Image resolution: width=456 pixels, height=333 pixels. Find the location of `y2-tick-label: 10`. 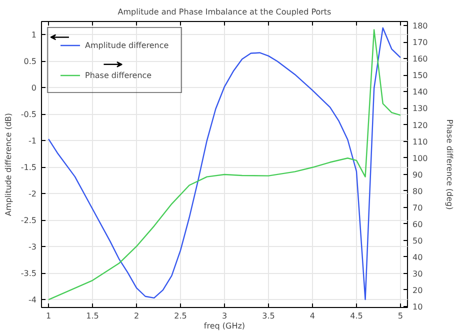

y2-tick-label: 10 is located at coordinates (417, 307).